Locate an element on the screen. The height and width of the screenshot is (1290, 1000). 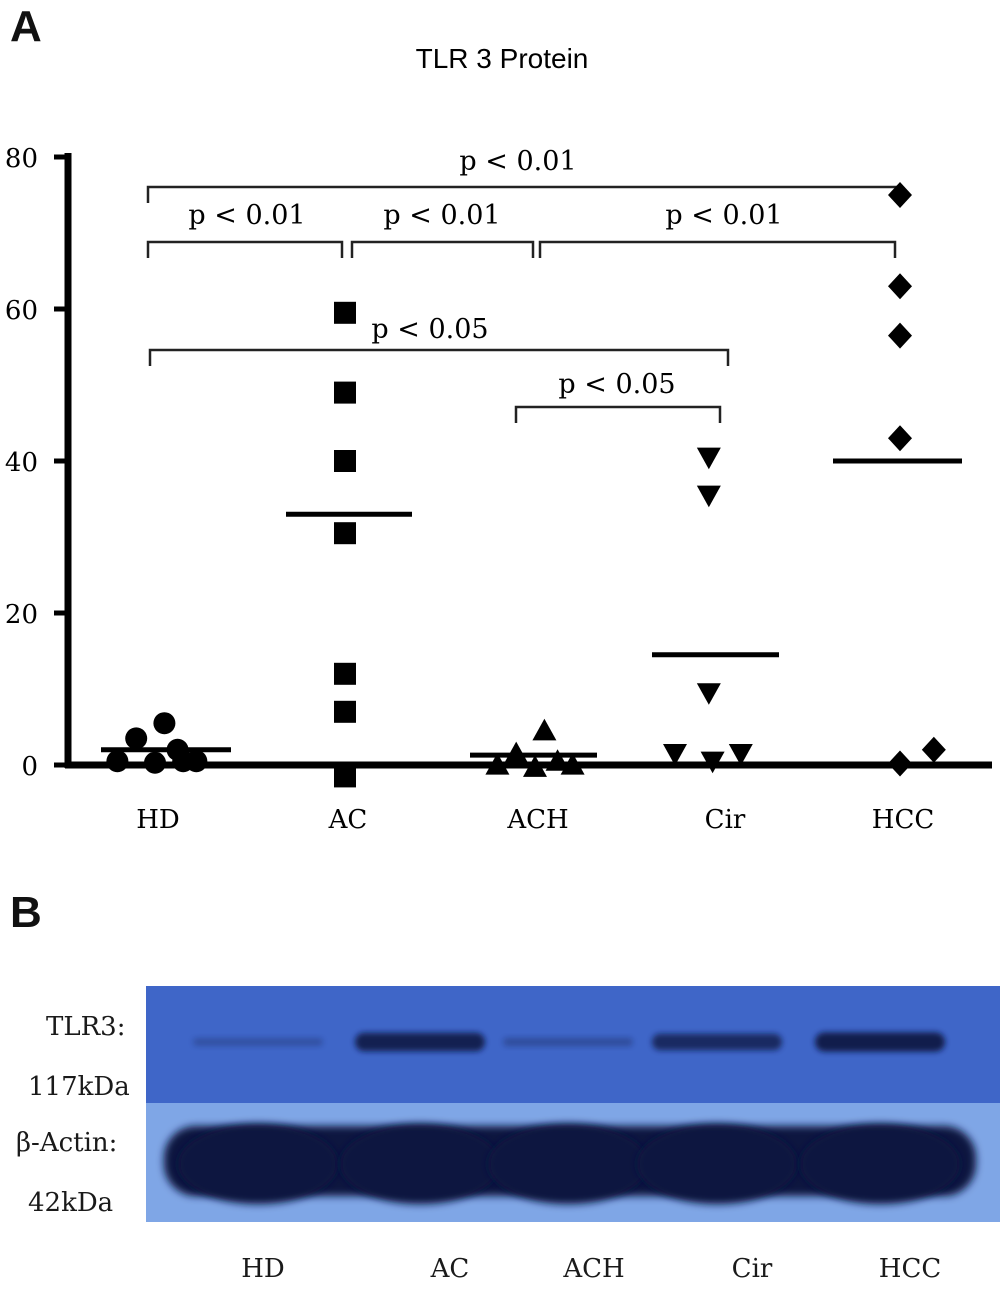
x-tick-label: Cir is located at coordinates (725, 820).